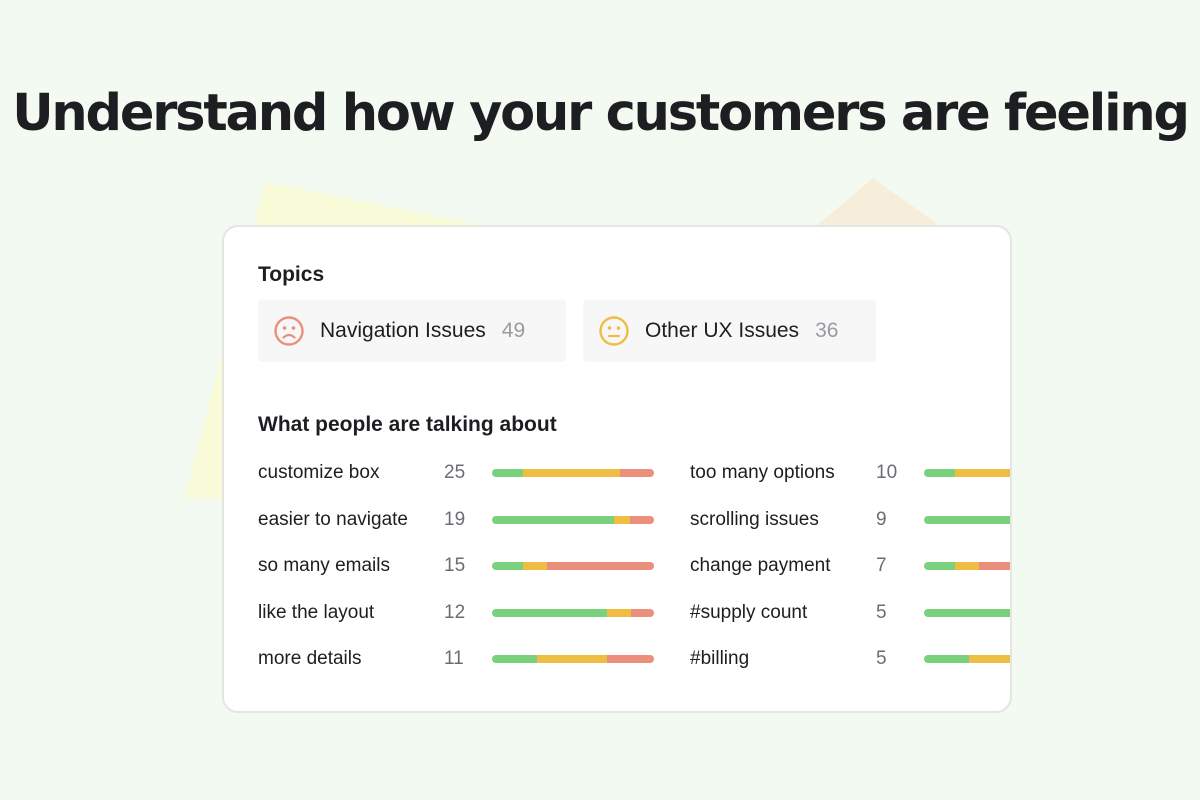 The width and height of the screenshot is (1200, 800). Describe the element at coordinates (760, 565) in the screenshot. I see `phrase-label: change payment` at that location.